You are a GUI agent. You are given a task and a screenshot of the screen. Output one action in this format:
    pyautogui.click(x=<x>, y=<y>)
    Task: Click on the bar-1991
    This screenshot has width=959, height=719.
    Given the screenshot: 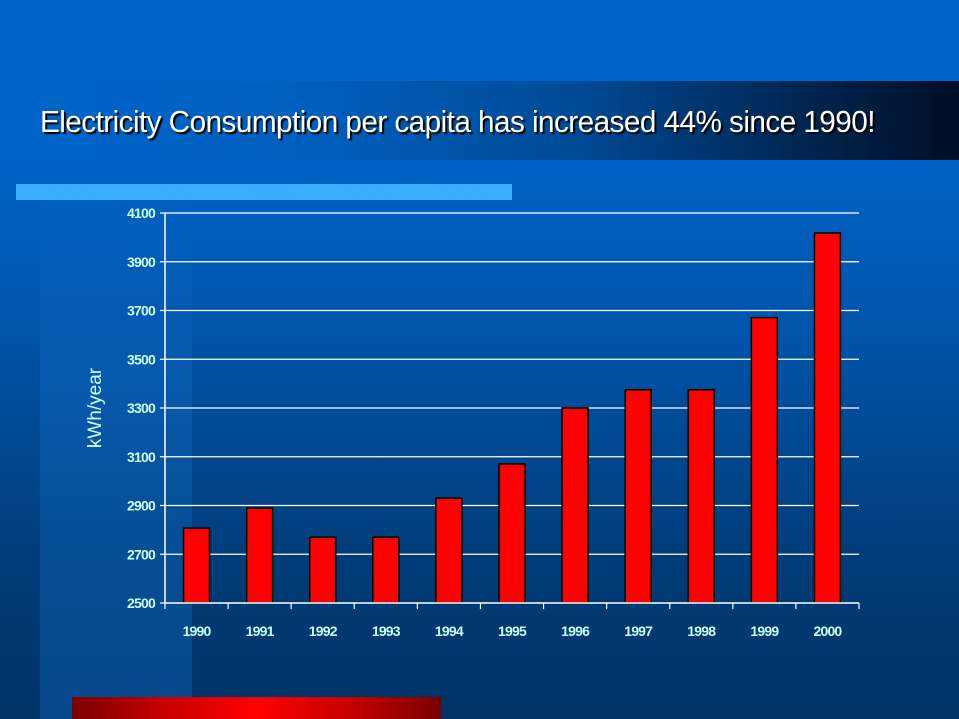 What is the action you would take?
    pyautogui.click(x=259, y=555)
    